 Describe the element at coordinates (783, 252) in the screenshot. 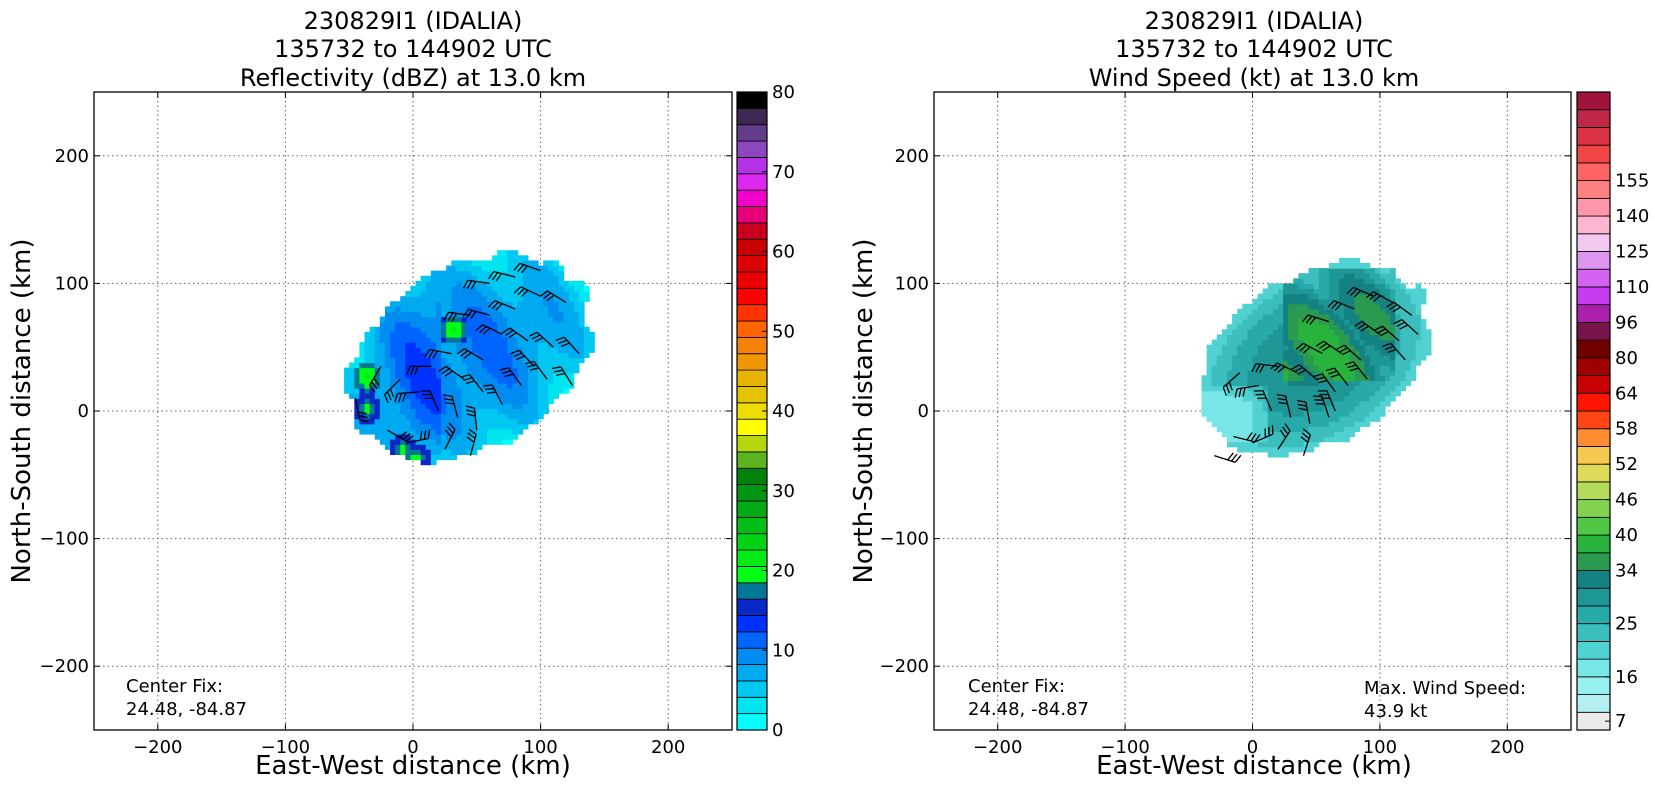

I see `reflectivity-colorbar-tick-label-6: 60` at that location.